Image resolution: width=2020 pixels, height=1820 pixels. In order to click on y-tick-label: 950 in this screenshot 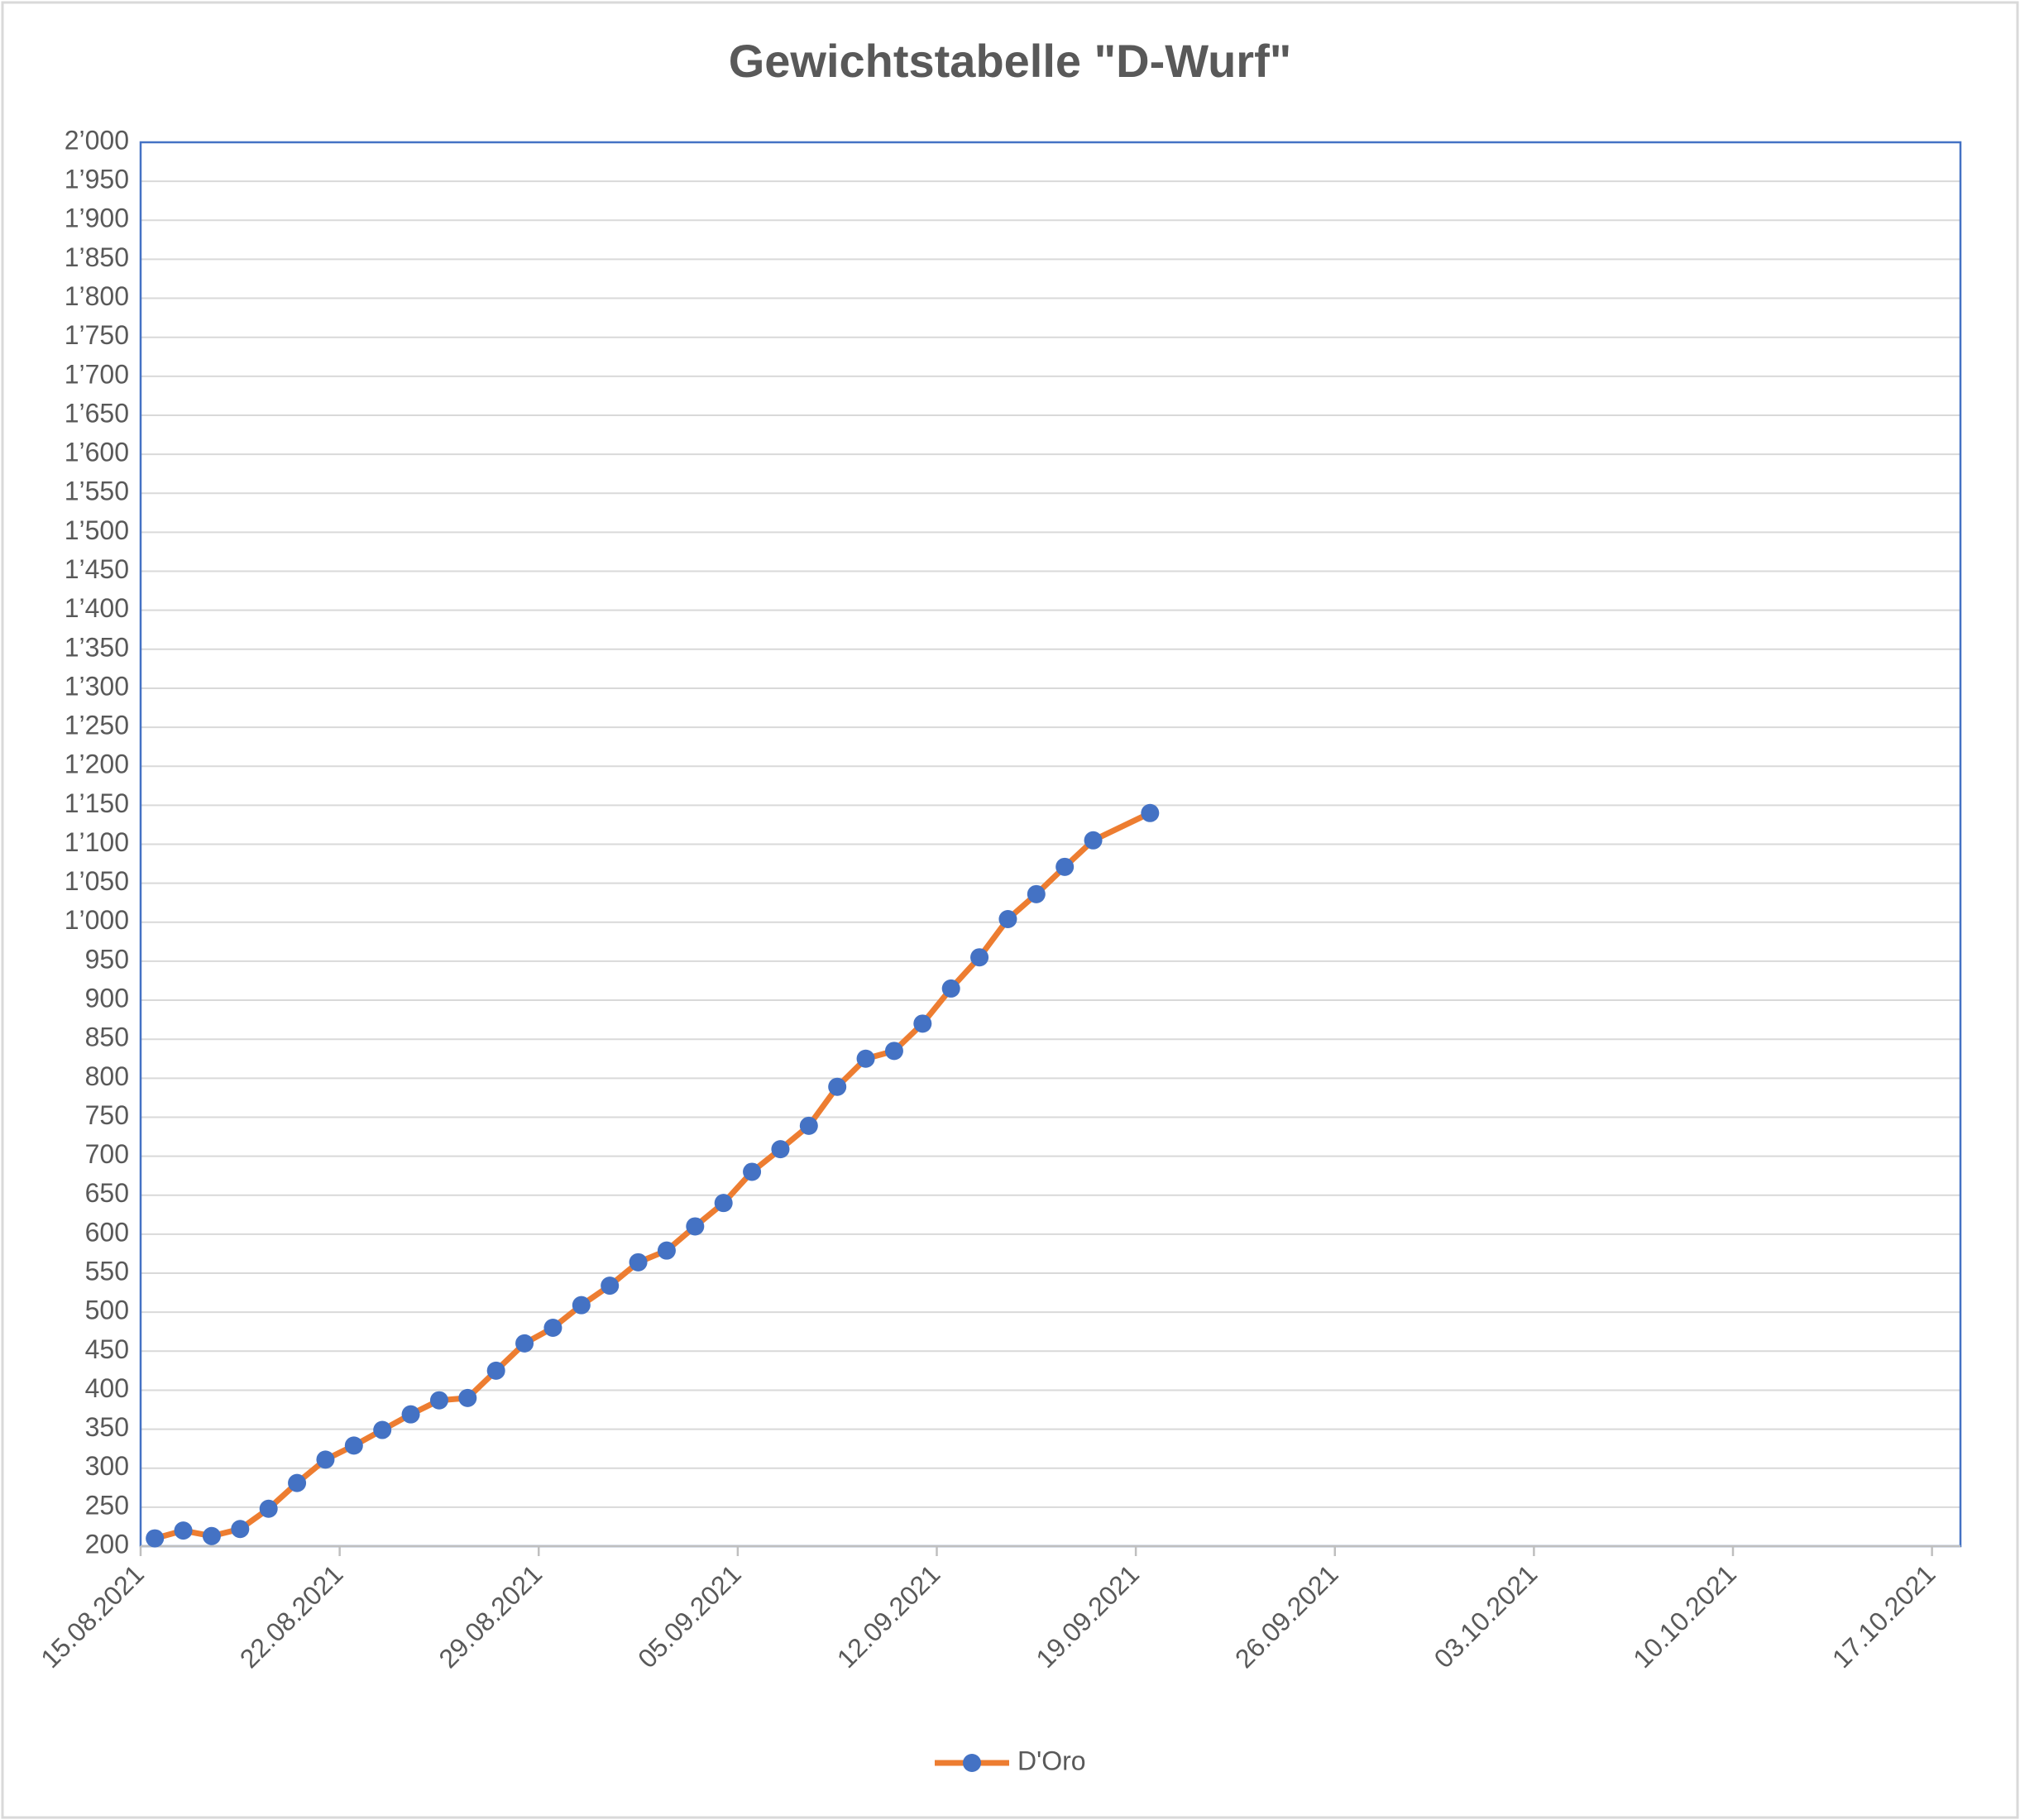, I will do `click(107, 959)`.